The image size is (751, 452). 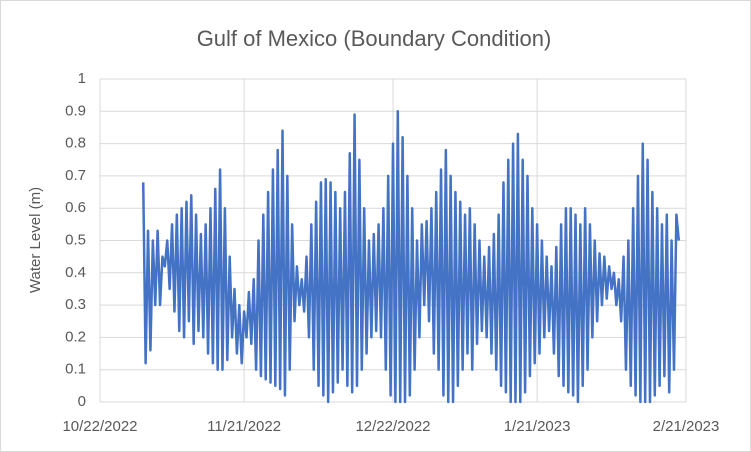 What do you see at coordinates (392, 426) in the screenshot?
I see `x-tick-label: 12/22/2022` at bounding box center [392, 426].